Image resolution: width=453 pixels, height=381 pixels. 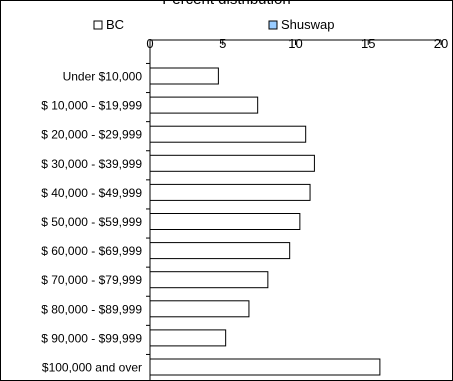 I want to click on x-tick-label: 10, so click(x=295, y=43).